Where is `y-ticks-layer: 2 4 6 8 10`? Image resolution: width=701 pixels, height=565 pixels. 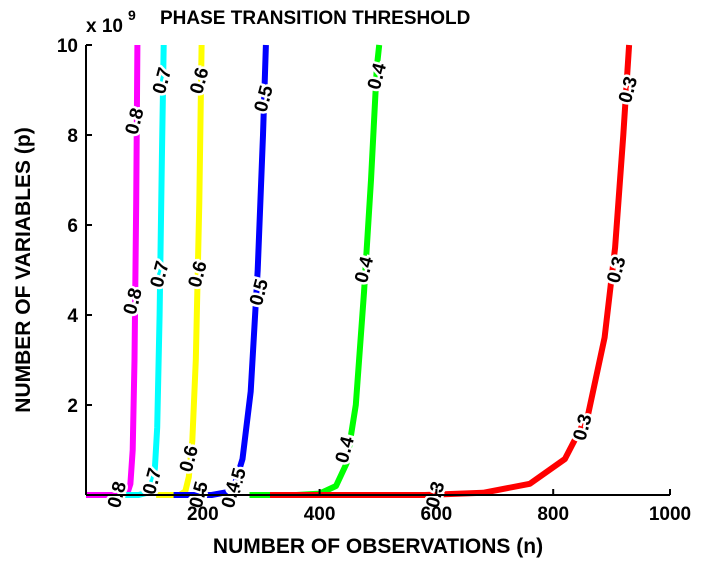
y-ticks-layer: 2 4 6 8 10 is located at coordinates (74, 226).